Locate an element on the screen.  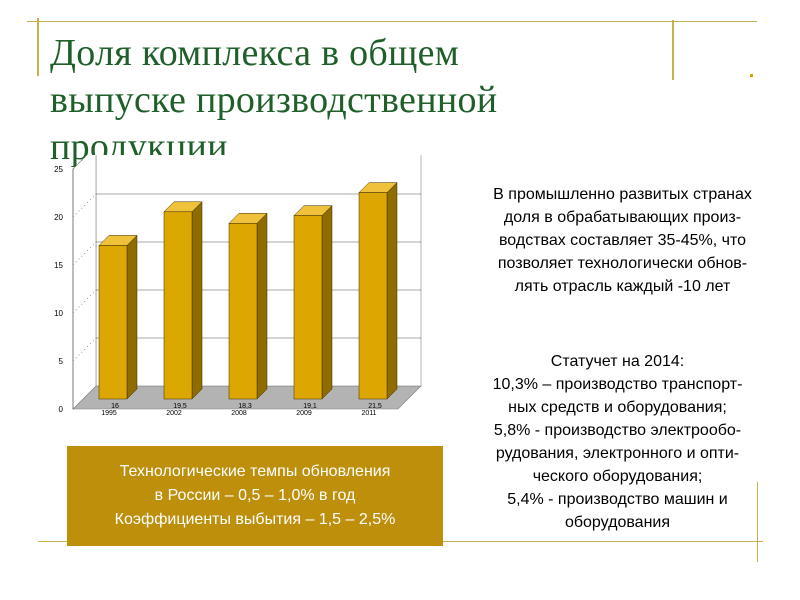
x-tick-label: 2011 is located at coordinates (368, 413).